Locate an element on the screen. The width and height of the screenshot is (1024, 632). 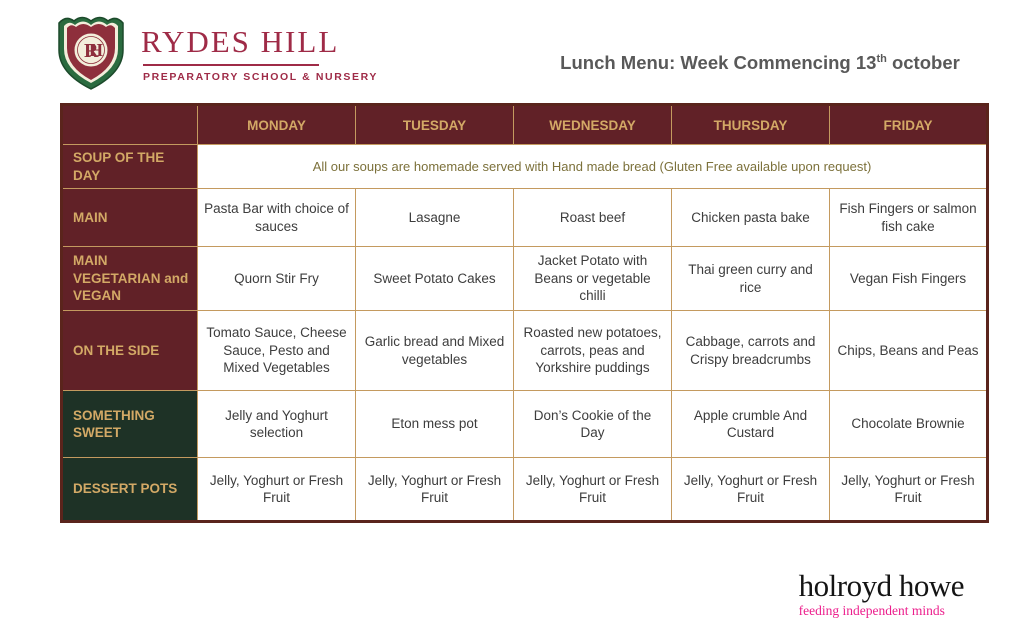
page-title: Lunch Menu: Week Commencing 13th october is located at coordinates (760, 63).